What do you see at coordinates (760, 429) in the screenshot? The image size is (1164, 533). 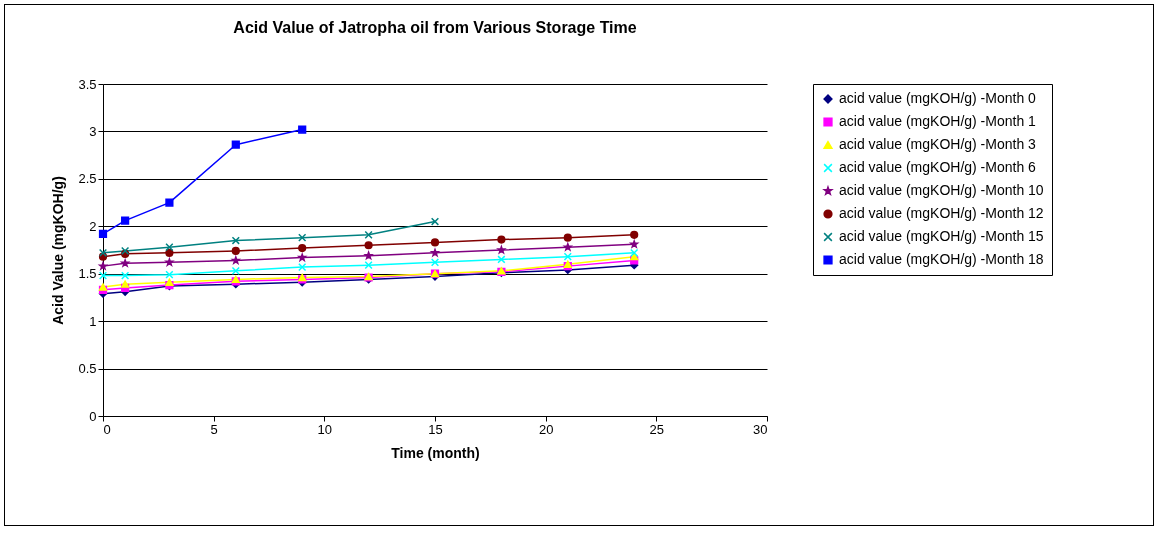 I see `x-tick-label: 30` at bounding box center [760, 429].